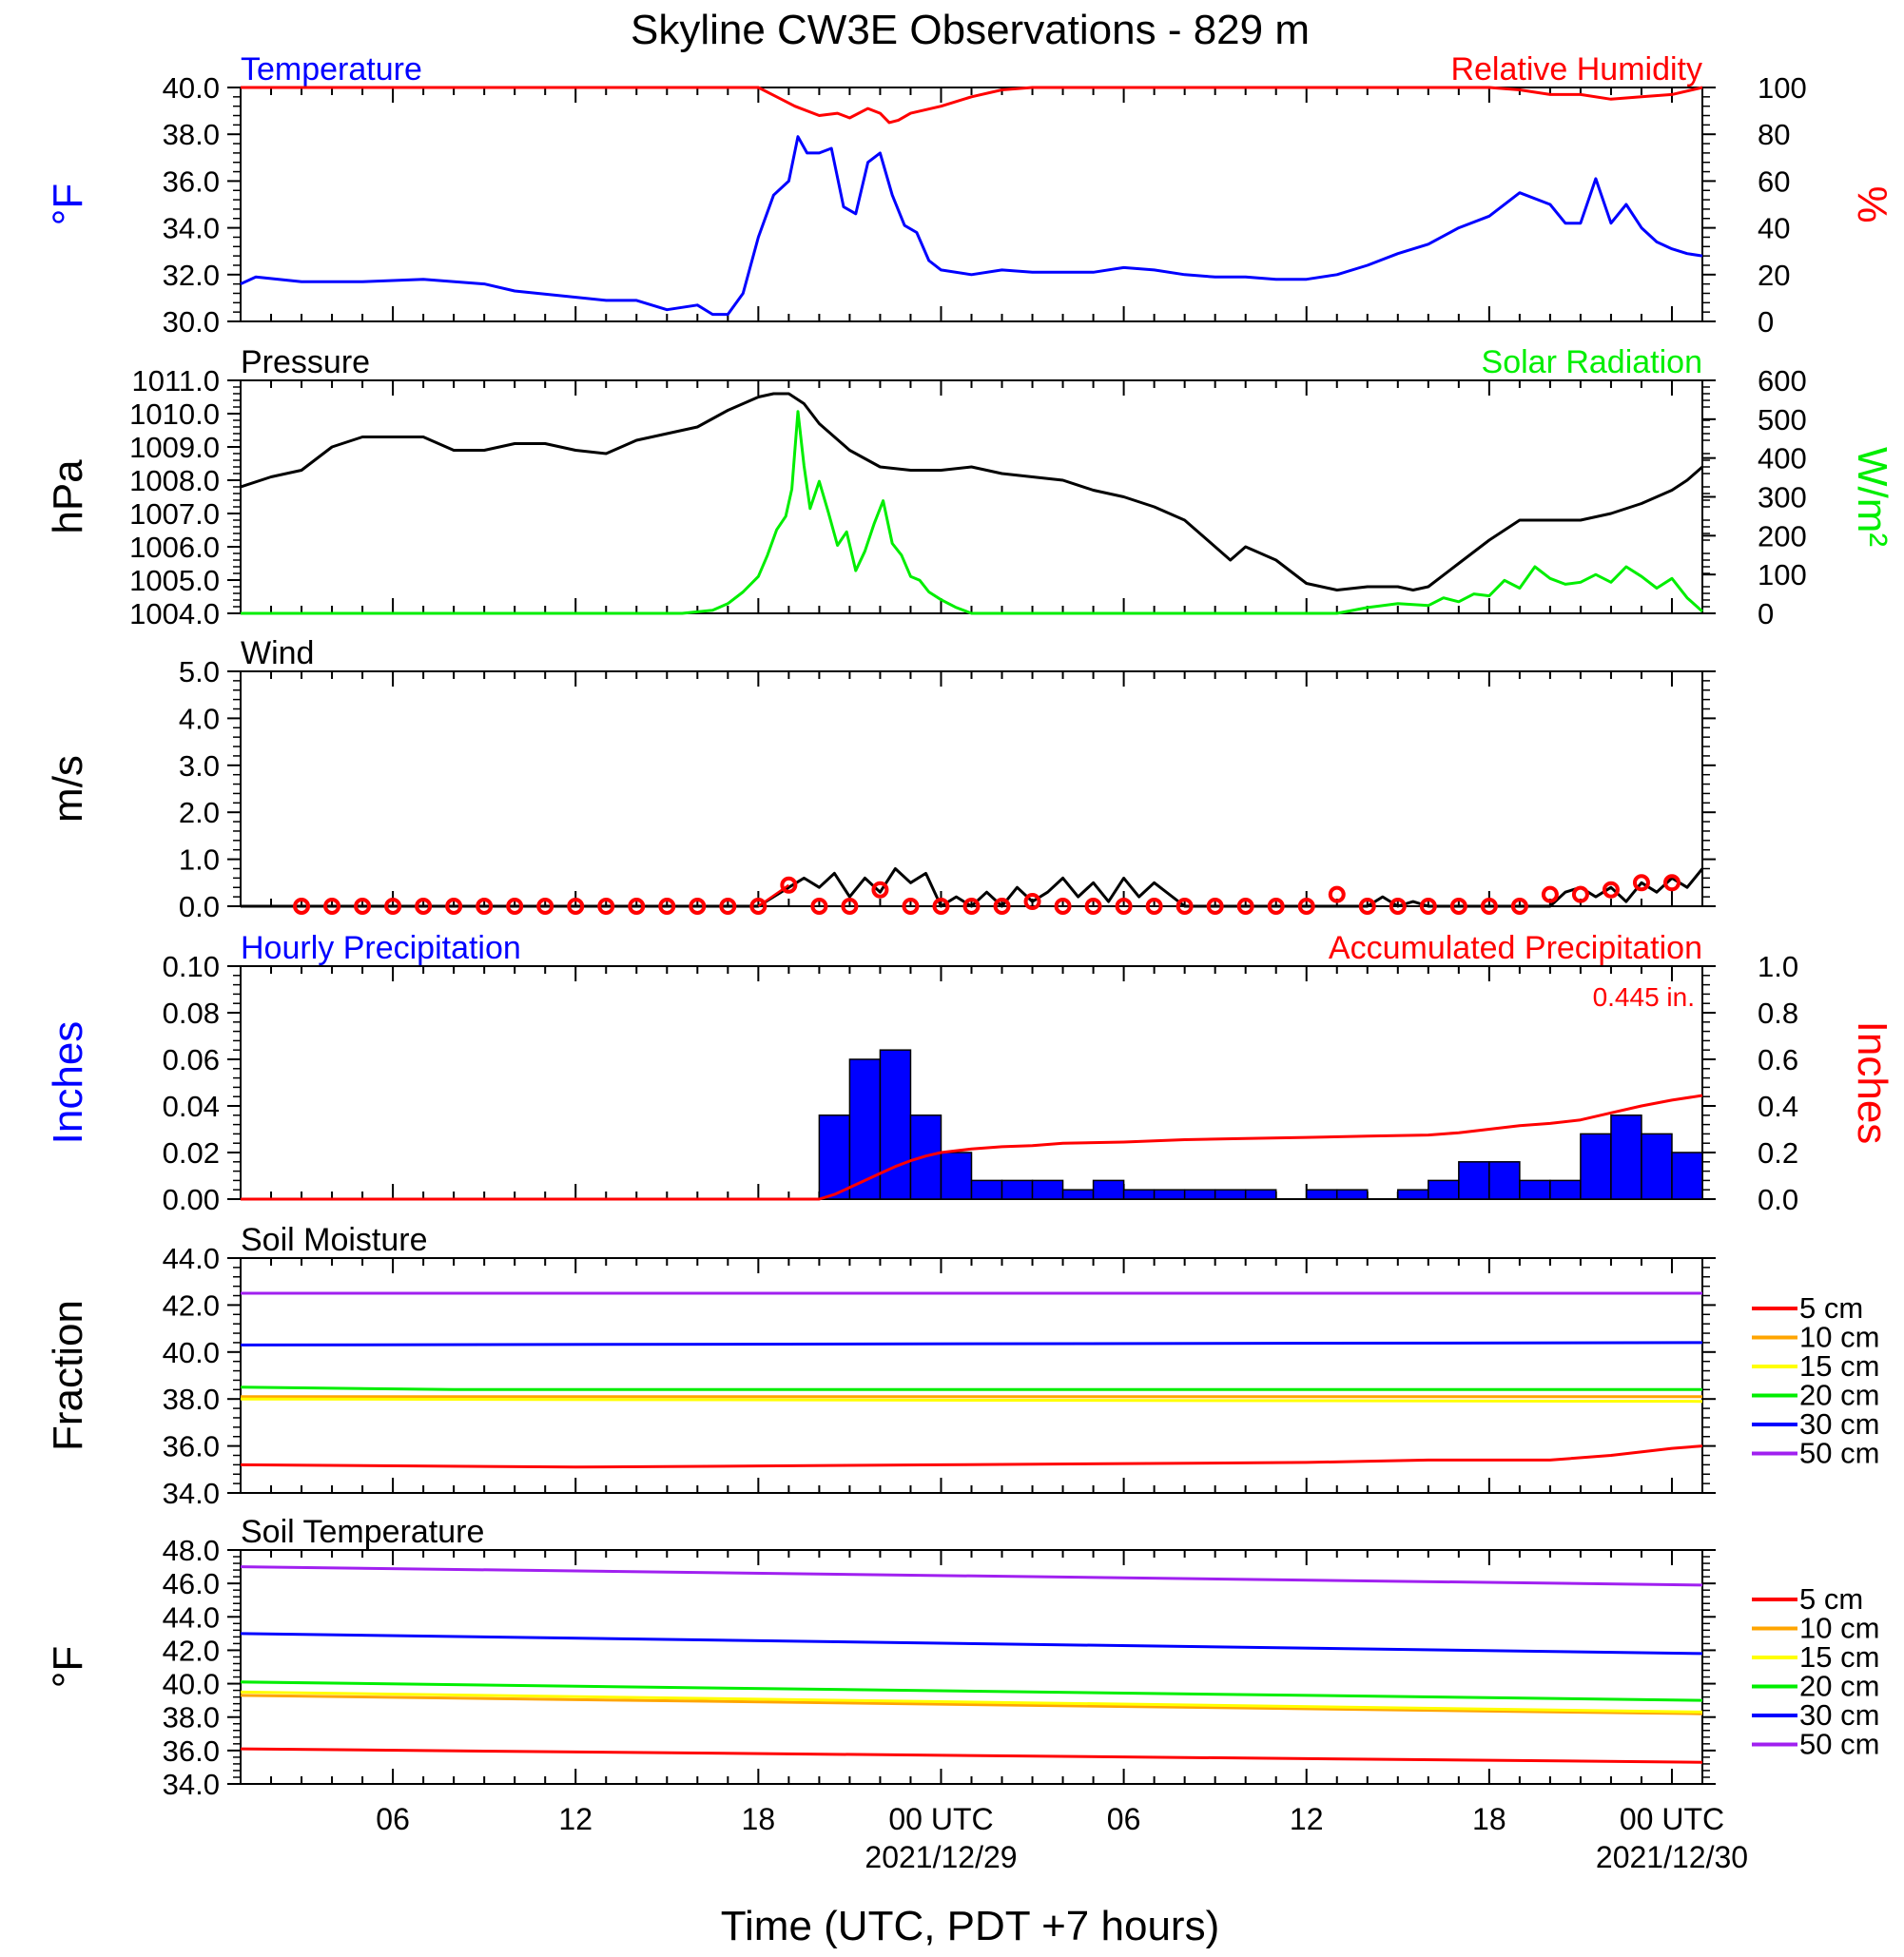 The width and height of the screenshot is (1904, 1957). What do you see at coordinates (1778, 1199) in the screenshot?
I see `precip-ytick-label-right: 0.0` at bounding box center [1778, 1199].